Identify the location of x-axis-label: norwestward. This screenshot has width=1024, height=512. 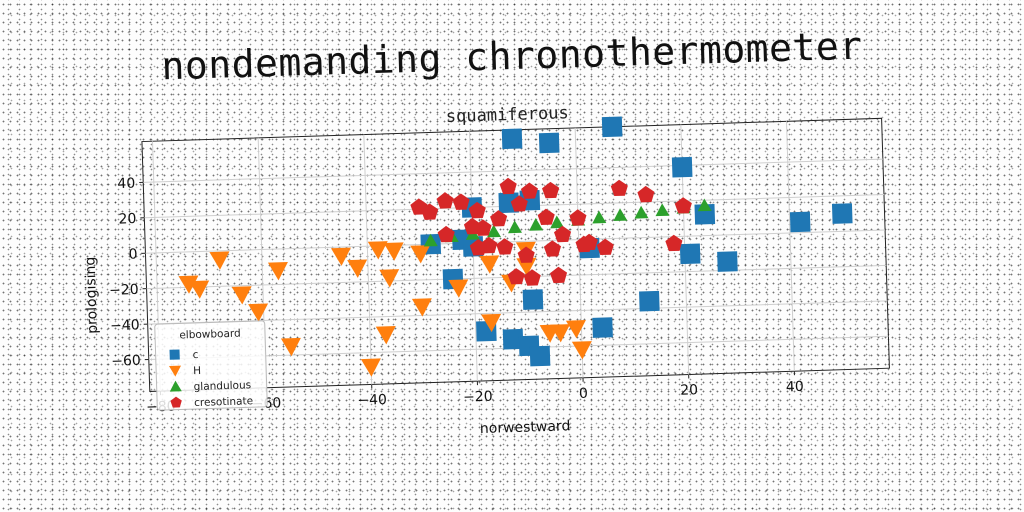
(525, 427).